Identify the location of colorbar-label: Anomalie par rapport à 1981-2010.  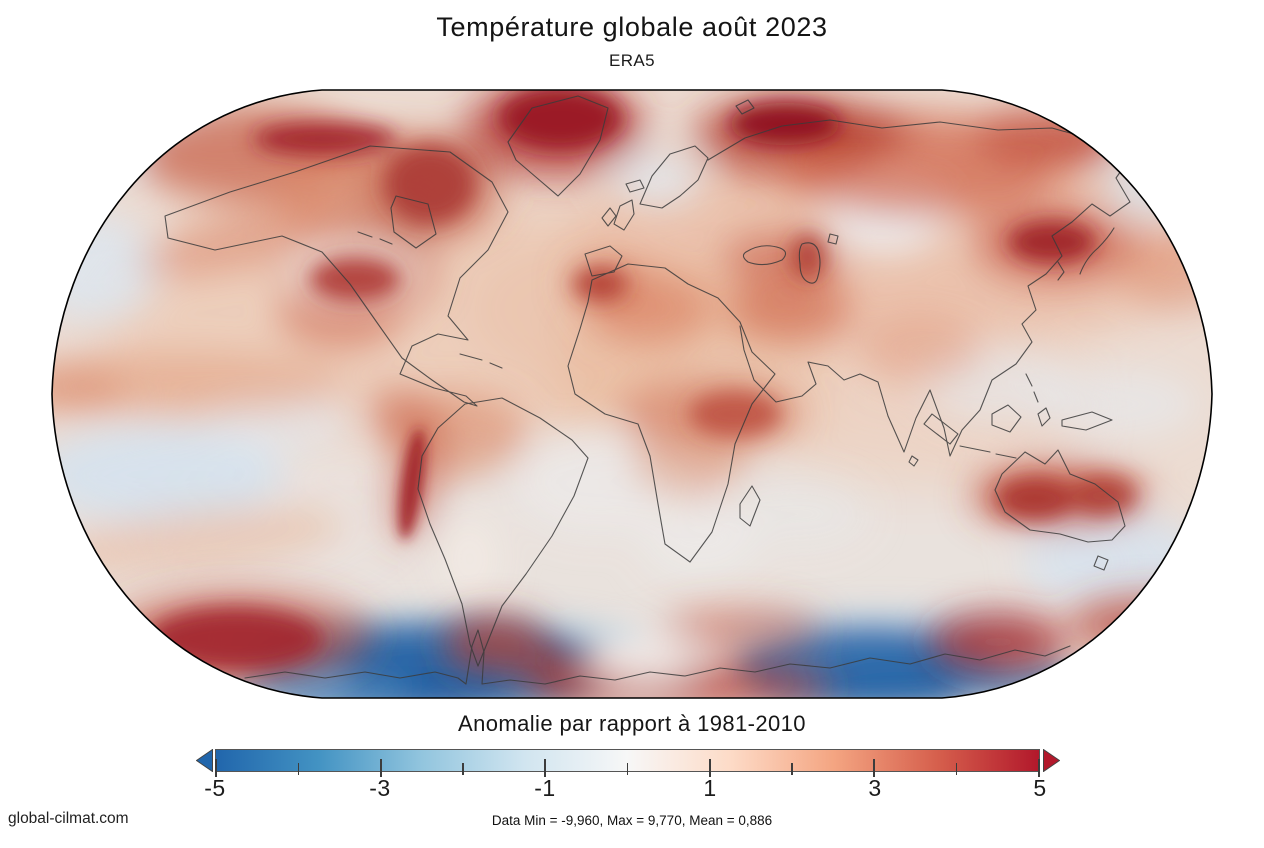
(632, 723).